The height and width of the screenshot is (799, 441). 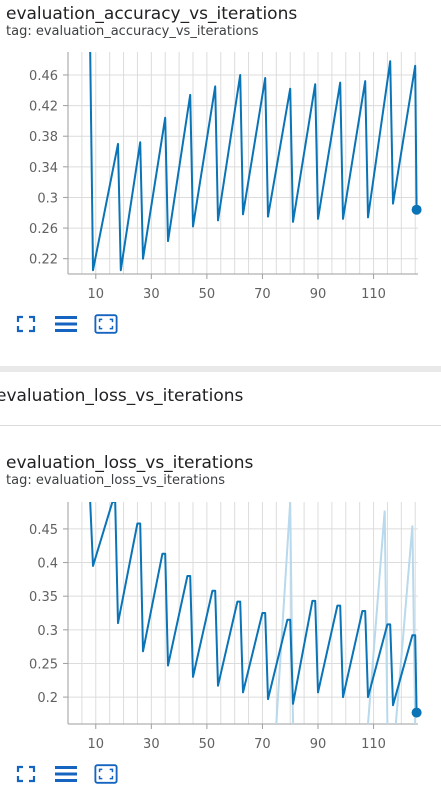 I want to click on group-title: evaluation_loss_vs_iterations, so click(x=122, y=396).